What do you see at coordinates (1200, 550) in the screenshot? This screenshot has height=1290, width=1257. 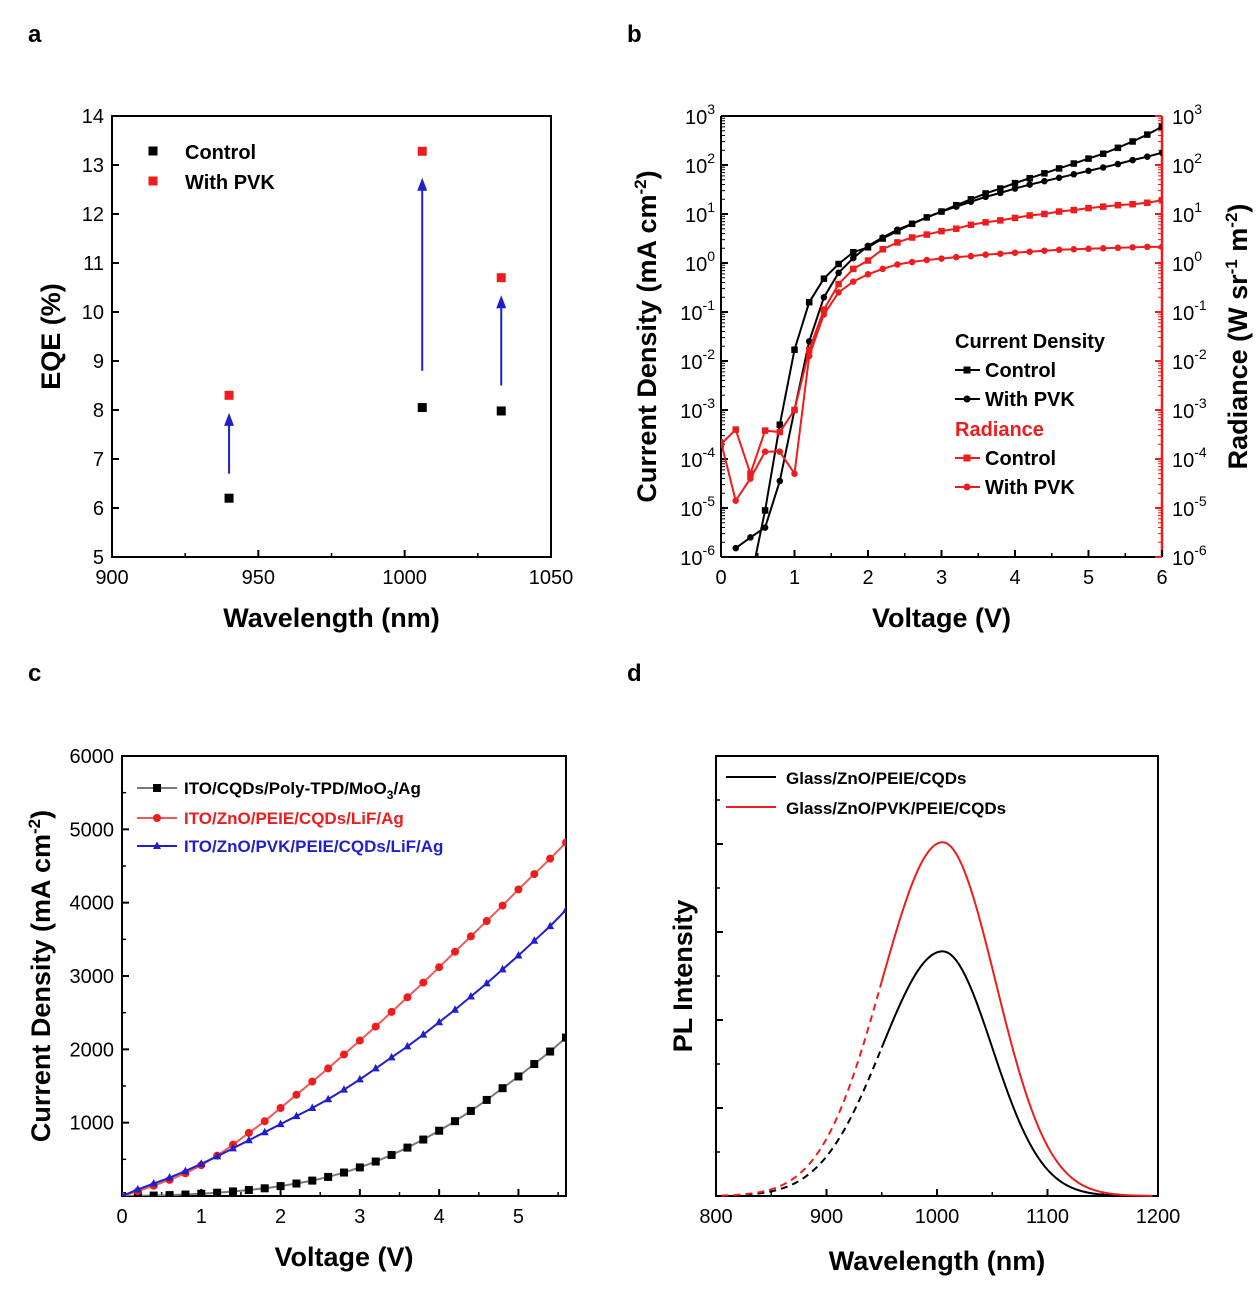 I see `tick-exponent: -6` at bounding box center [1200, 550].